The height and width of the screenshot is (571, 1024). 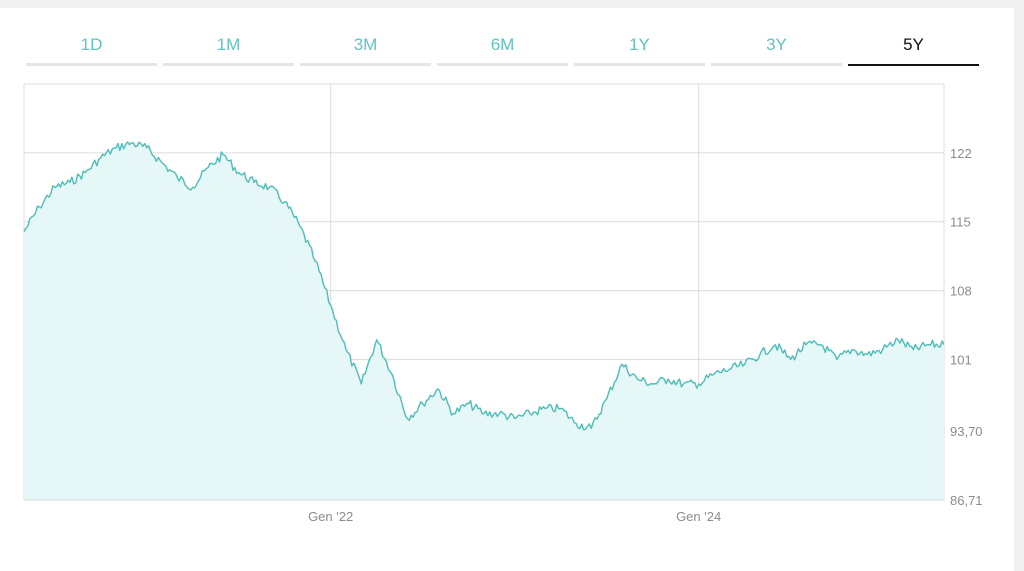 I want to click on tab-1m: 1M, so click(x=228, y=54).